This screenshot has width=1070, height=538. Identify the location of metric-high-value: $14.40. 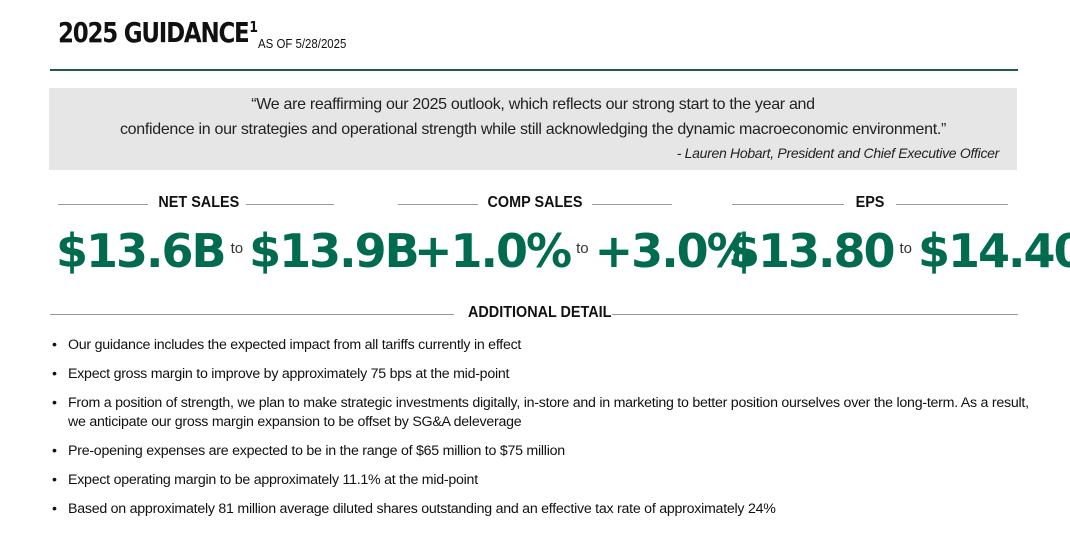
(994, 251).